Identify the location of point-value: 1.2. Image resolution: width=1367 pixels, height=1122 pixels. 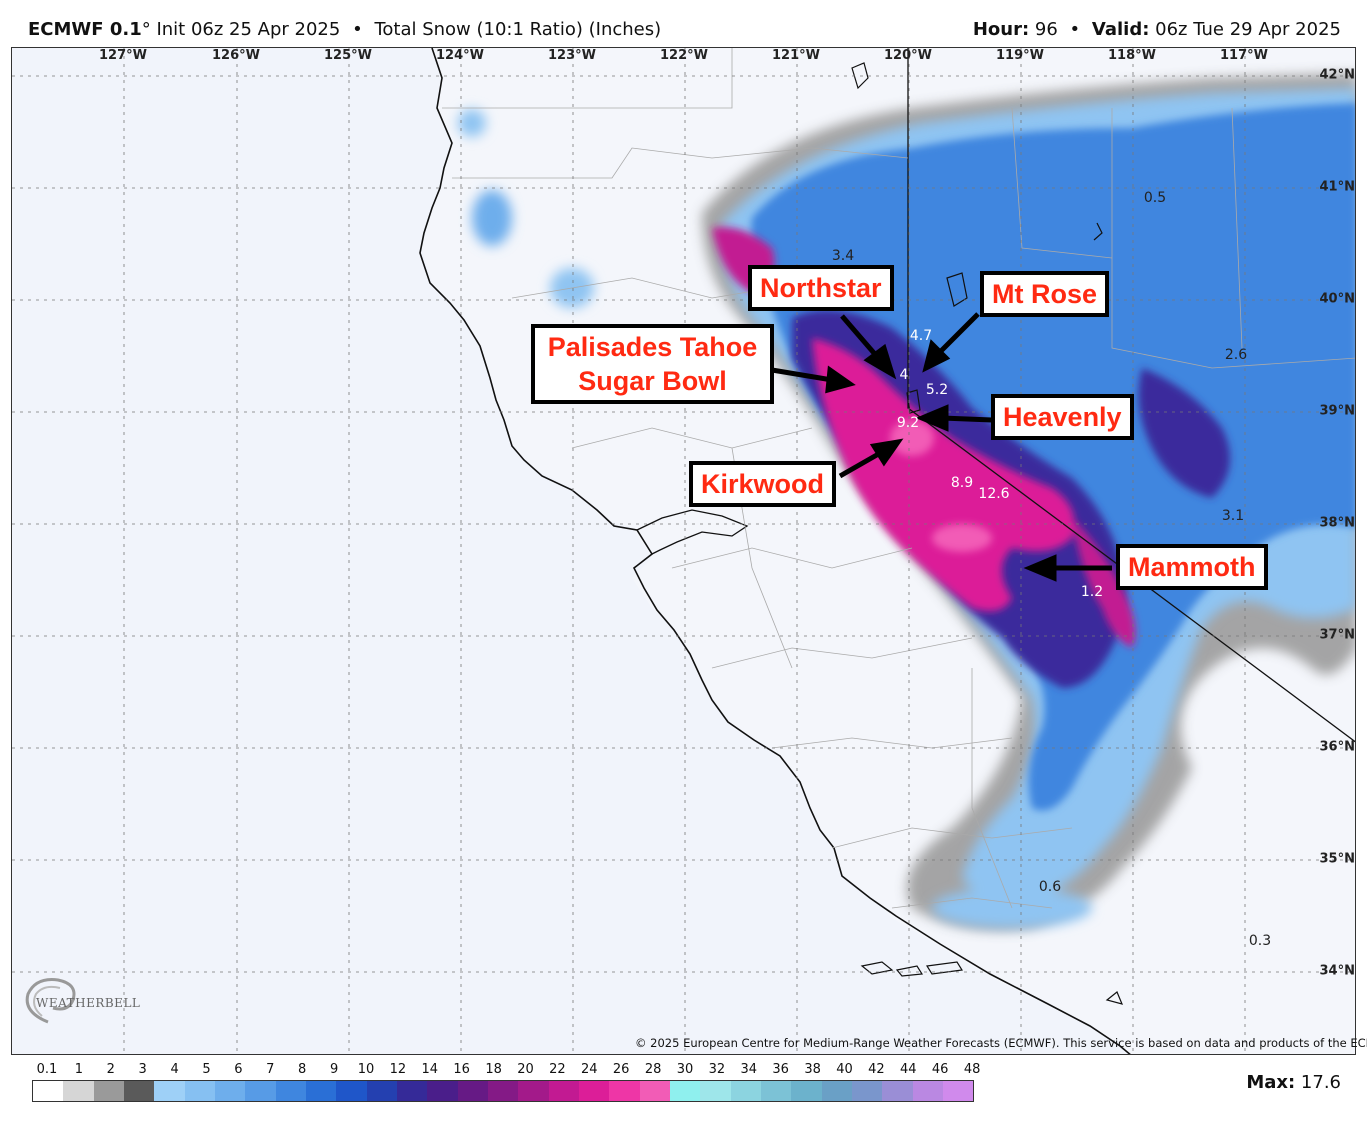
(1092, 592).